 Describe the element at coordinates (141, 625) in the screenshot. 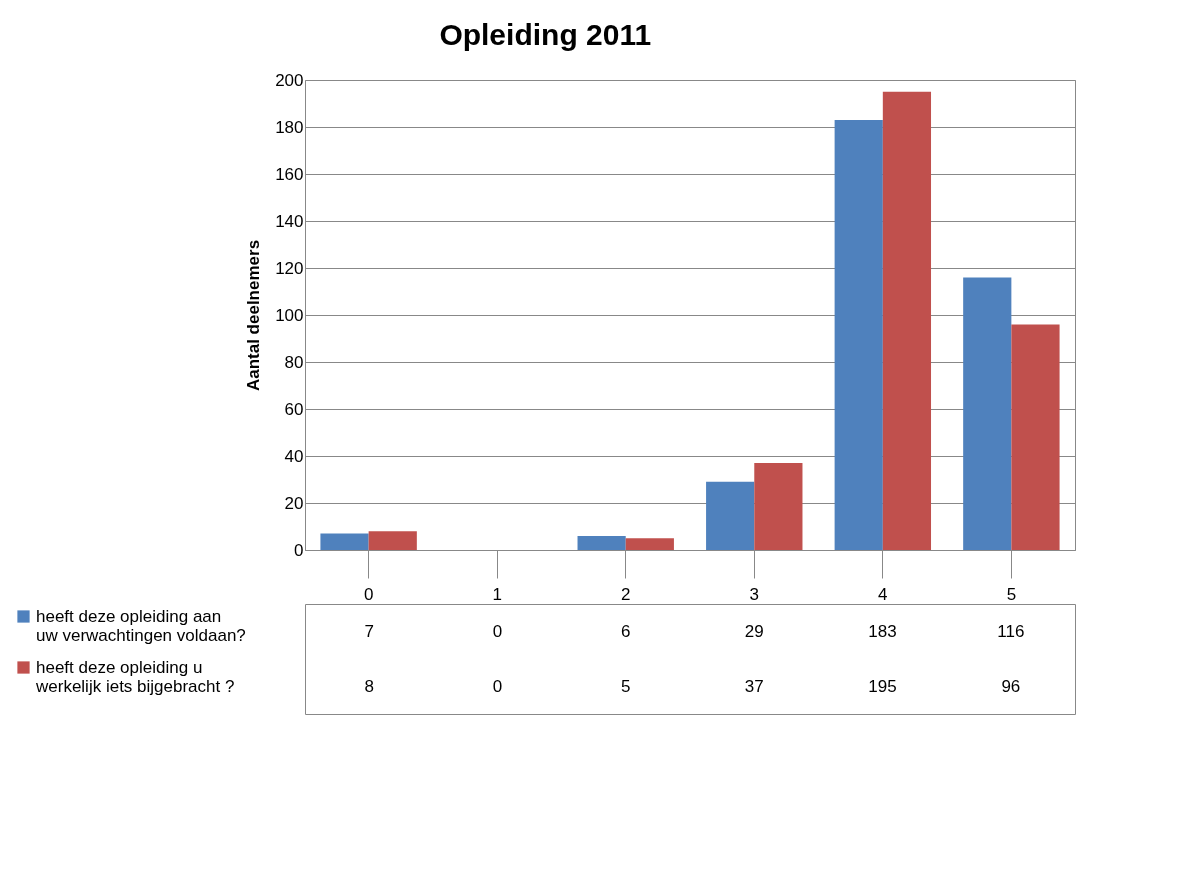

I see `legend-label: heeft deze opleiding aan uw verwachtingen voldaan?` at that location.